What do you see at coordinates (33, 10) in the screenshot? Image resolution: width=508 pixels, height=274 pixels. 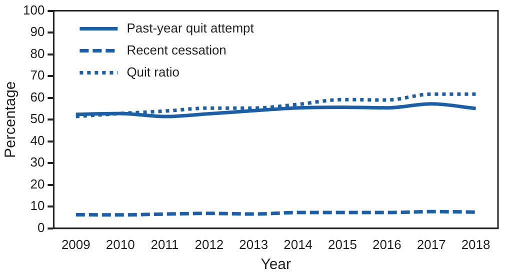 I see `y-tick-label: 100` at bounding box center [33, 10].